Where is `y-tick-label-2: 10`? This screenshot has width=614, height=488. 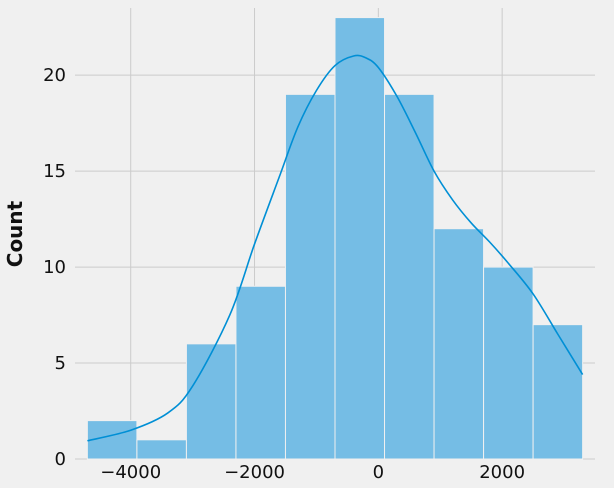 y-tick-label-2: 10 is located at coordinates (54, 267).